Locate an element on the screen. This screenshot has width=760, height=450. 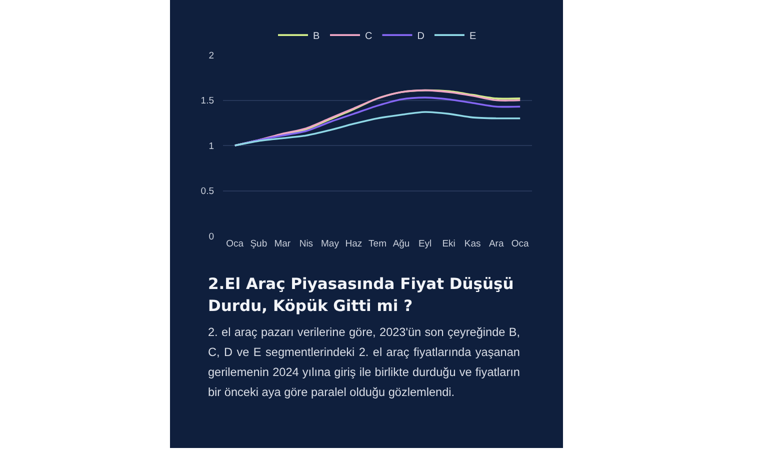
y-tick-label: 1.5 is located at coordinates (207, 101).